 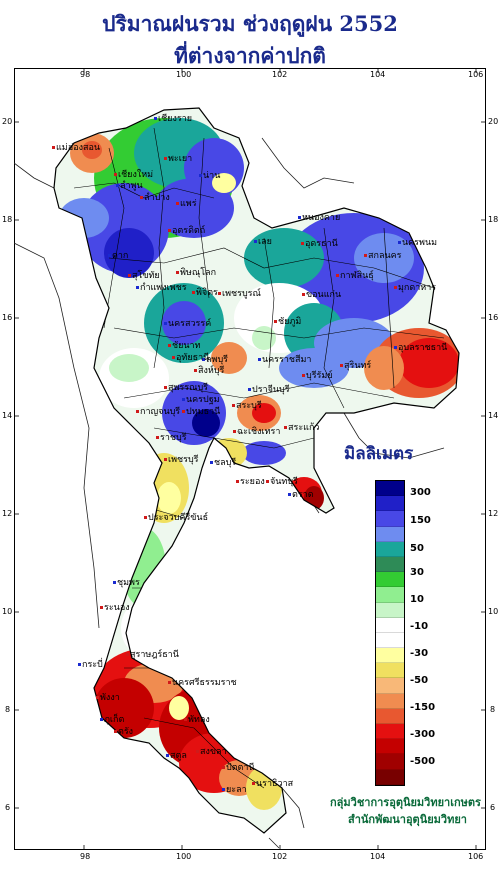 I want to click on town-label: สระบุรี, so click(x=249, y=406).